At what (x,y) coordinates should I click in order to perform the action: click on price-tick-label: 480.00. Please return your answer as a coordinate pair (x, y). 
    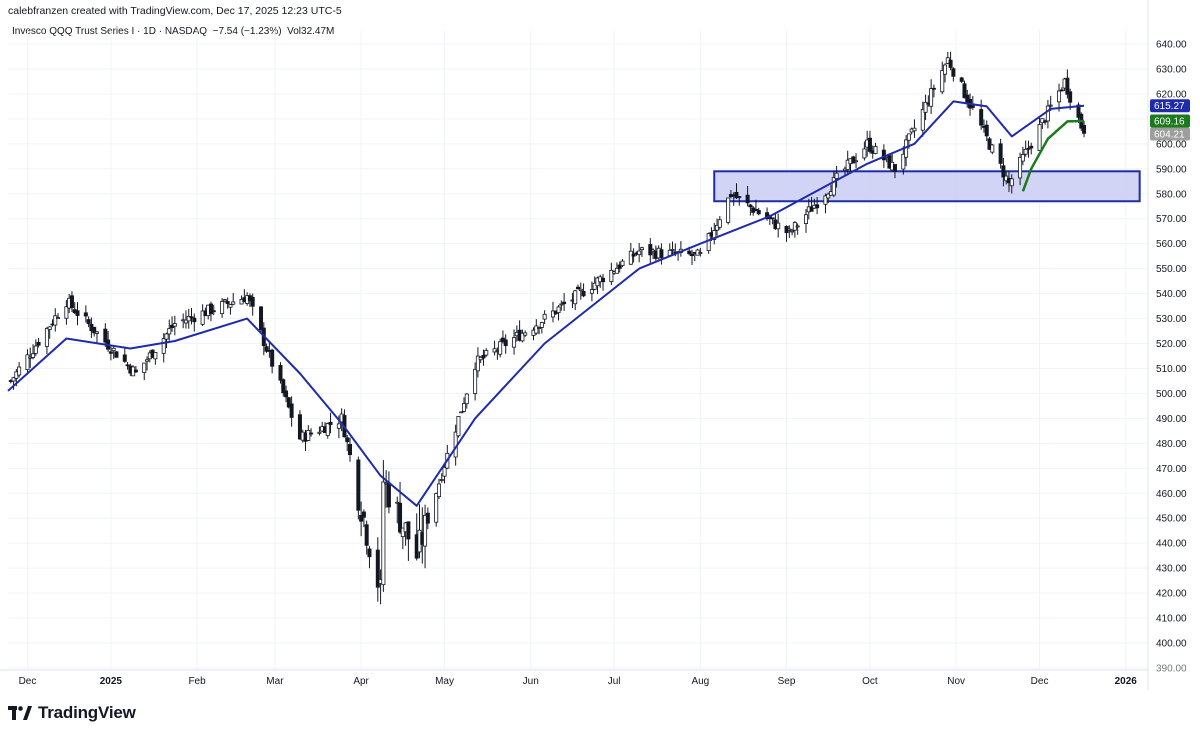
    Looking at the image, I should click on (1171, 444).